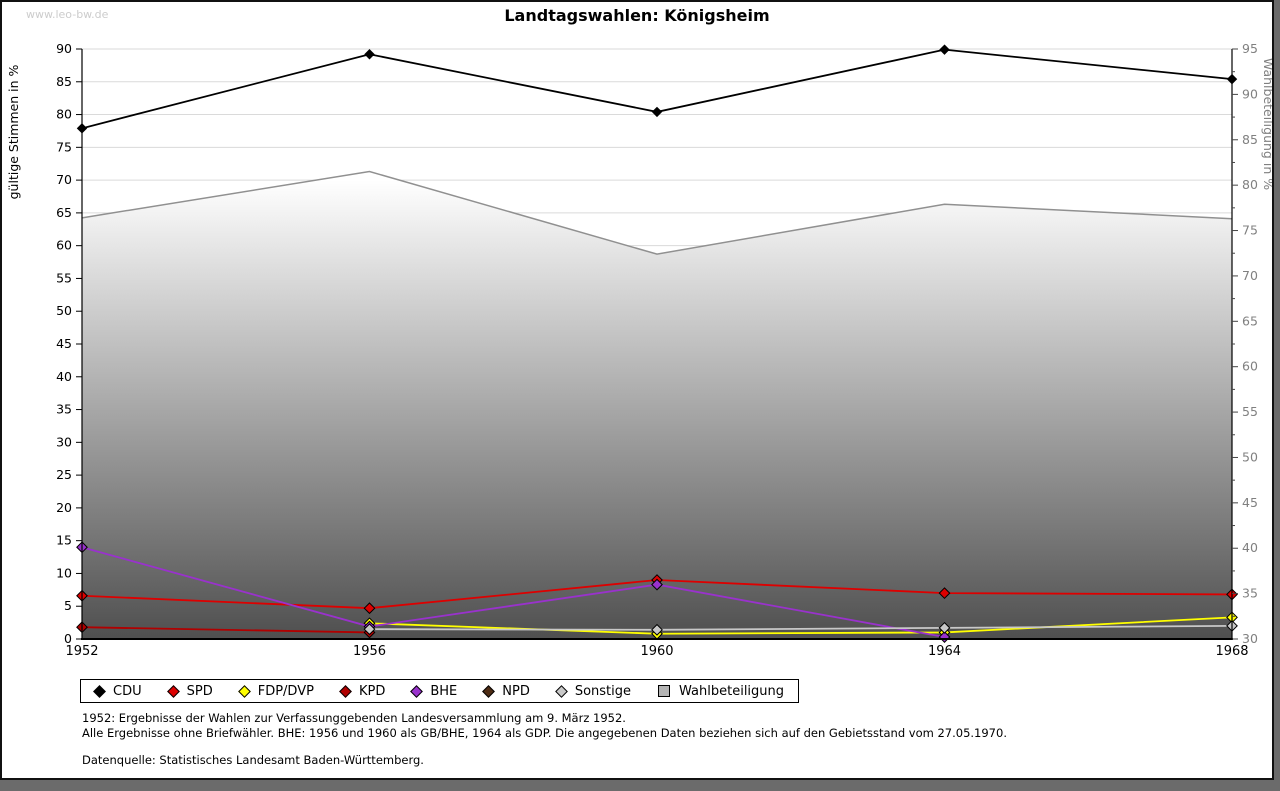 The height and width of the screenshot is (791, 1280). What do you see at coordinates (944, 651) in the screenshot?
I see `svg-text: 1964` at bounding box center [944, 651].